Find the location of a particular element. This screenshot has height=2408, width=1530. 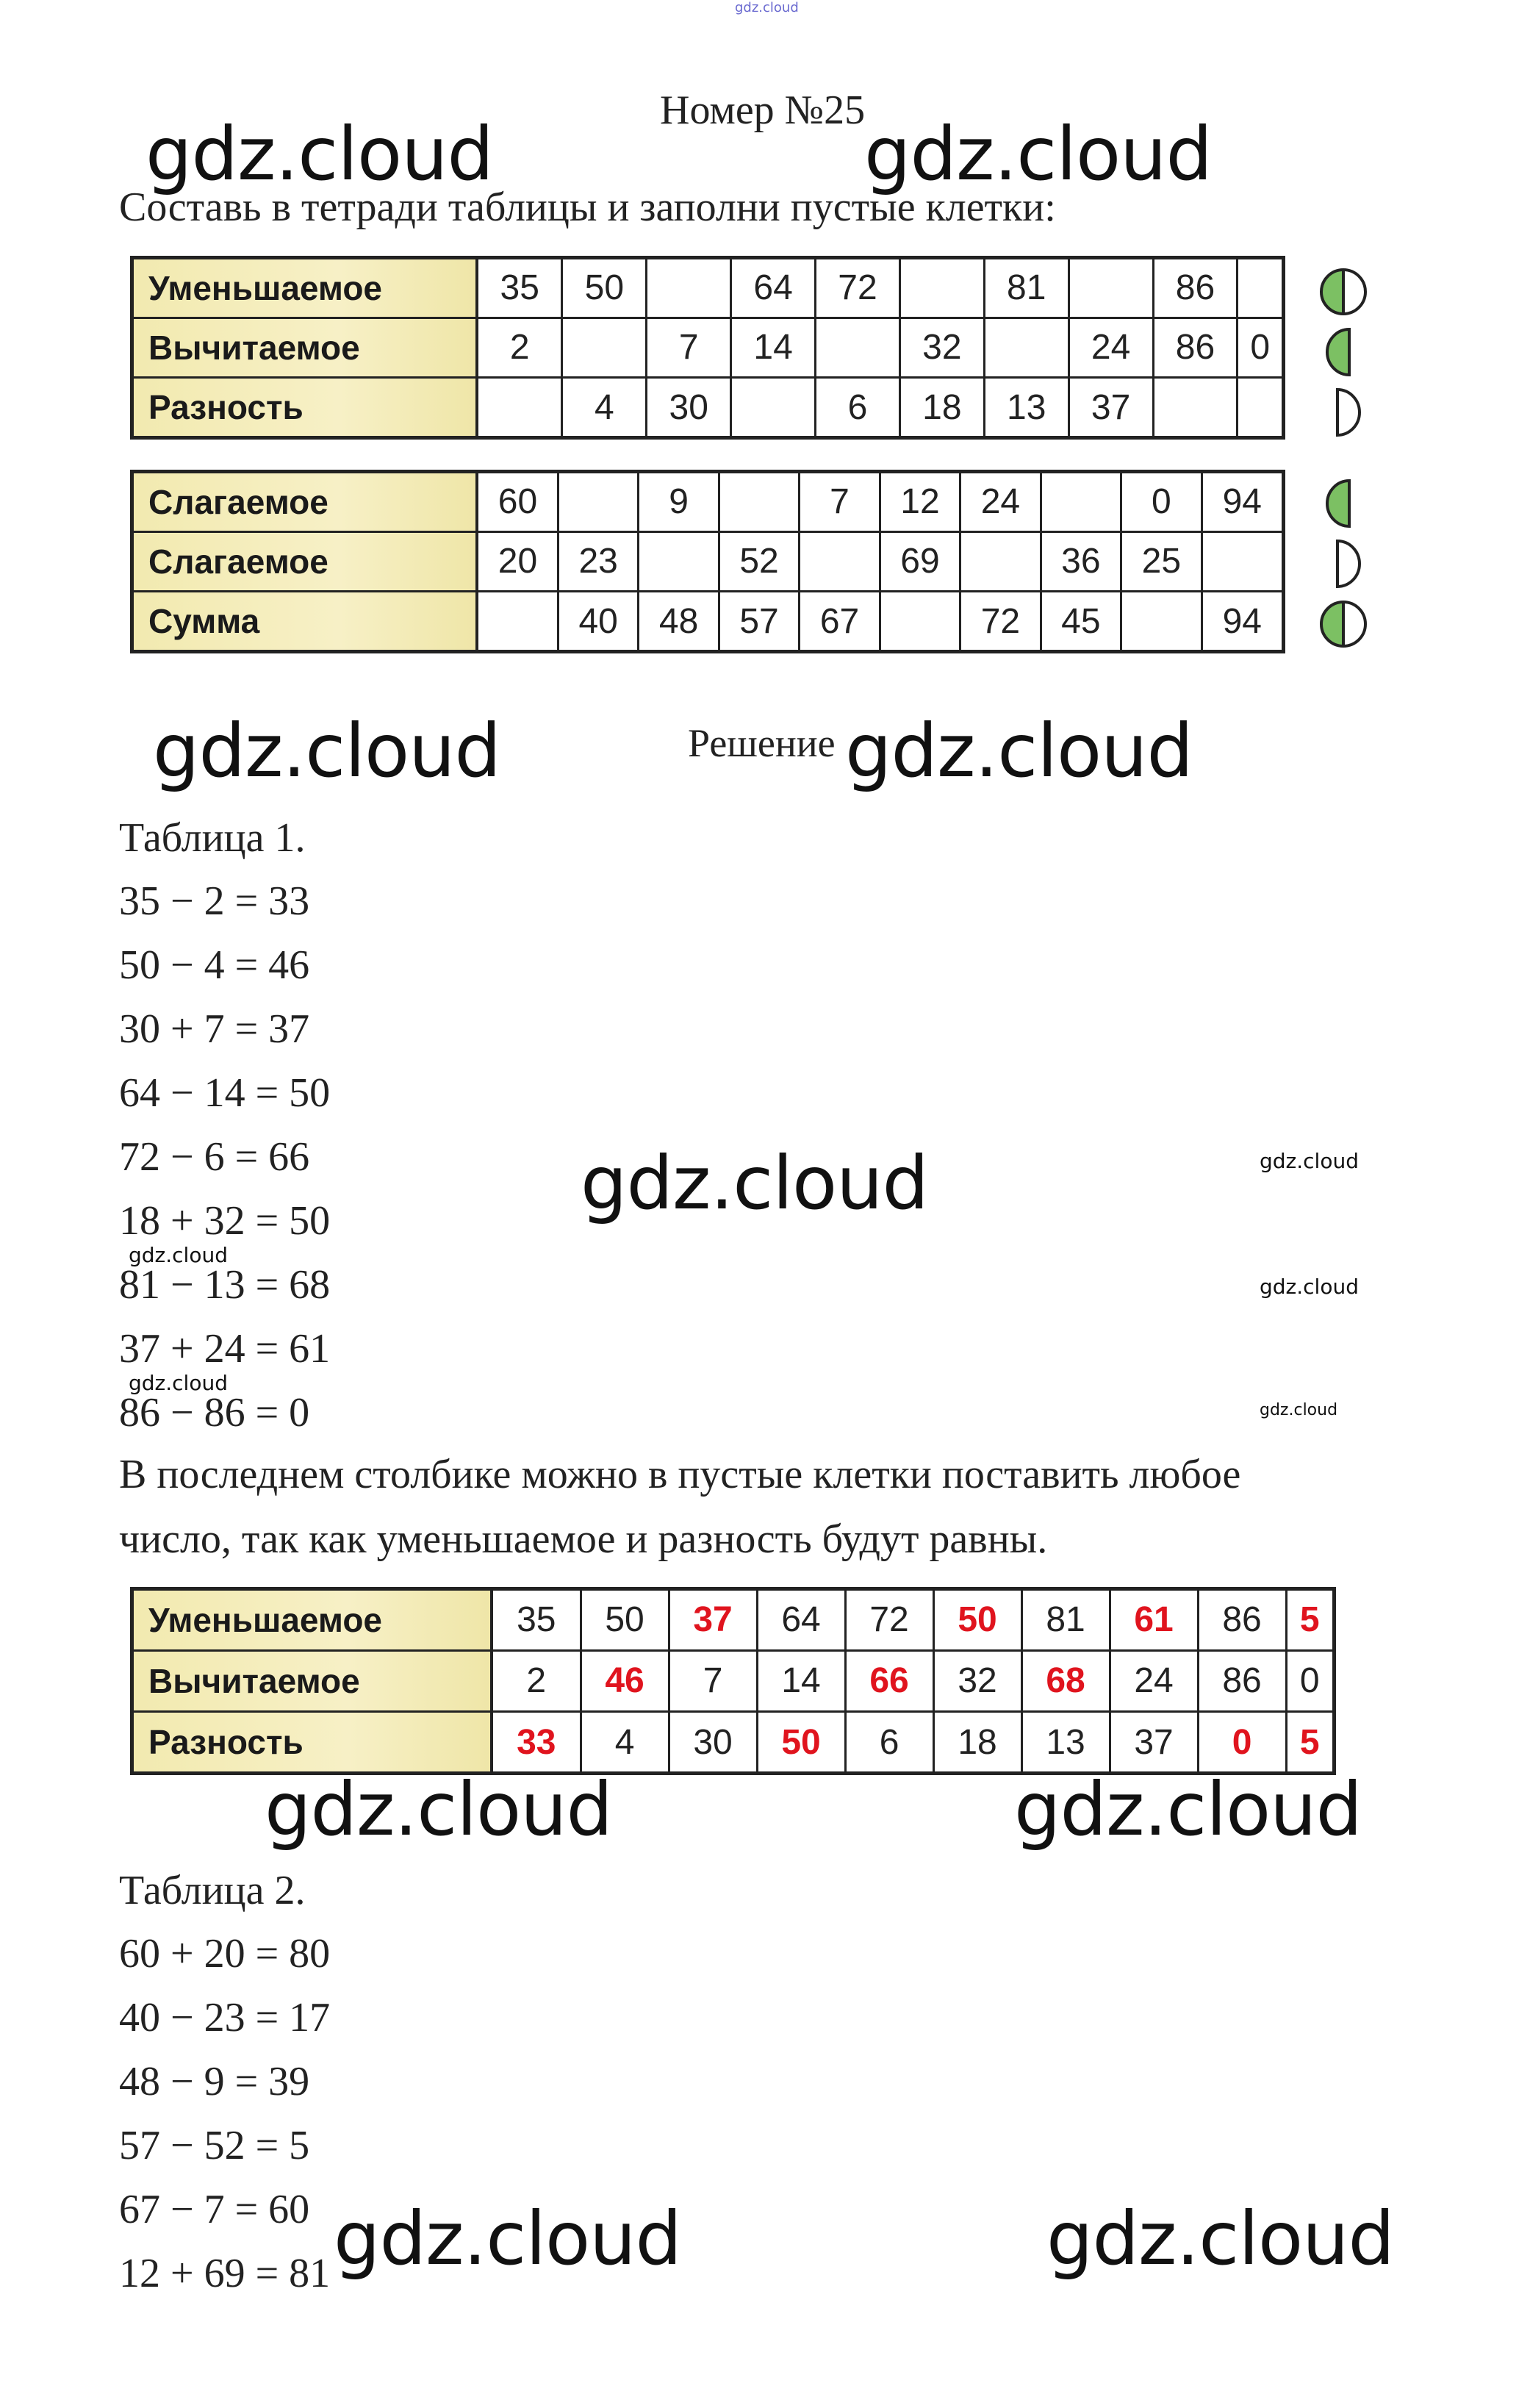

page-title: Номер №25 is located at coordinates (763, 110).